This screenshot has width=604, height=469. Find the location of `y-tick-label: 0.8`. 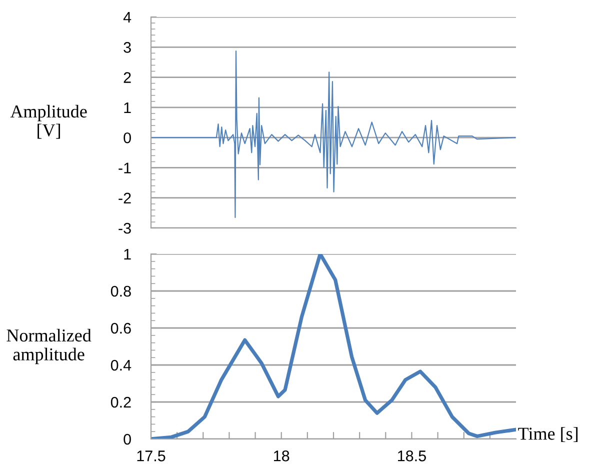

y-tick-label: 0.8 is located at coordinates (120, 291).